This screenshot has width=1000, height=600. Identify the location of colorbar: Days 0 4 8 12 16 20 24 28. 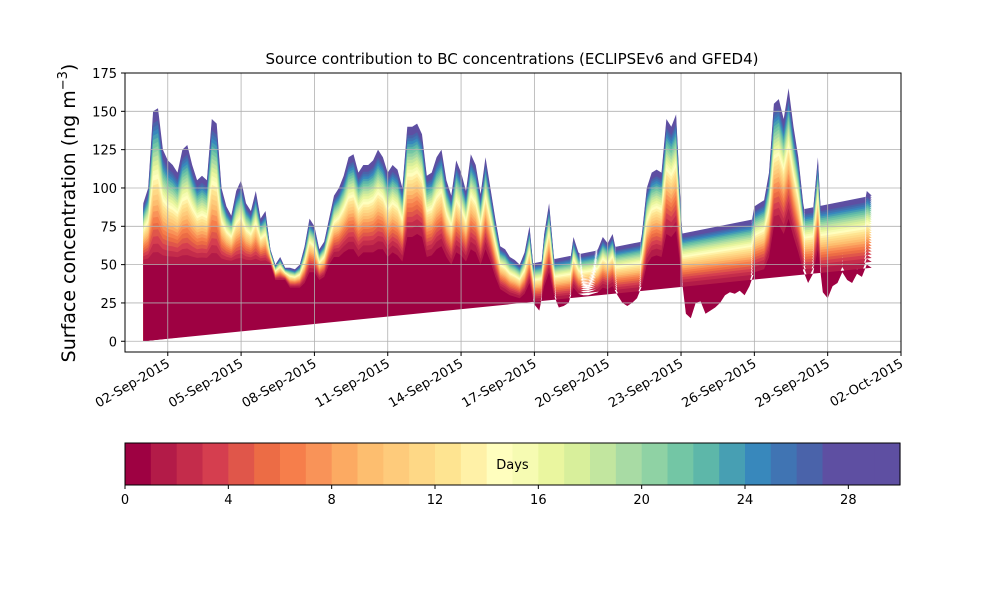
(511, 475).